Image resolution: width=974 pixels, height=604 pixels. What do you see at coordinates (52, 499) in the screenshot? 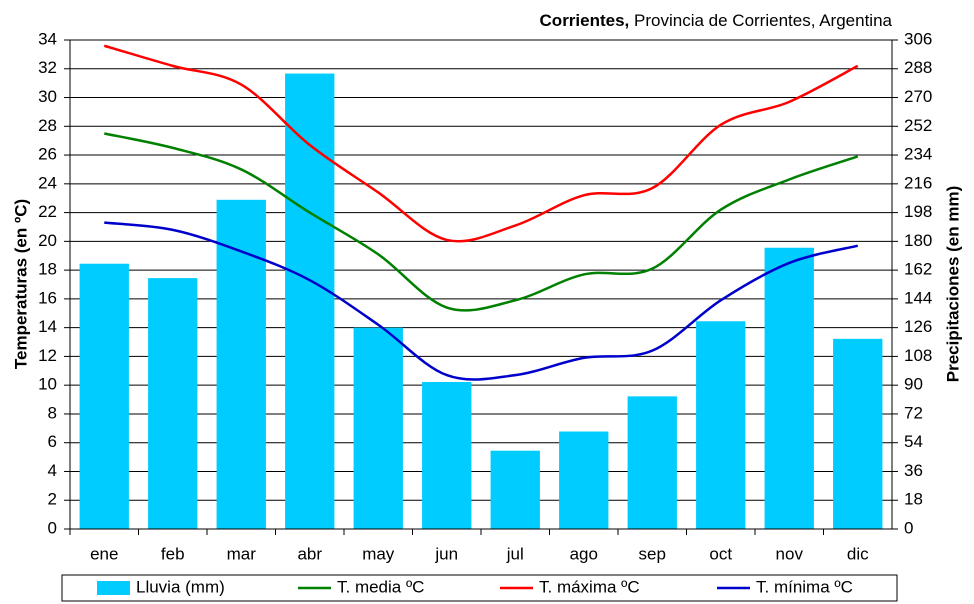
I see `y-tick-label: 2` at bounding box center [52, 499].